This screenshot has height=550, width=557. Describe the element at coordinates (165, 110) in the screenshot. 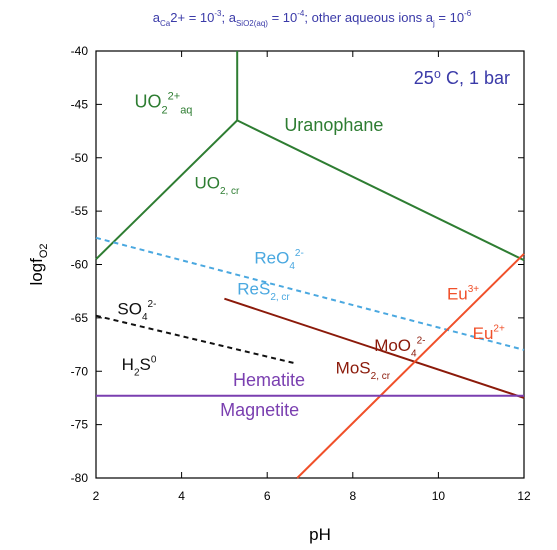

I see `label-uo2aq-part: 2` at that location.